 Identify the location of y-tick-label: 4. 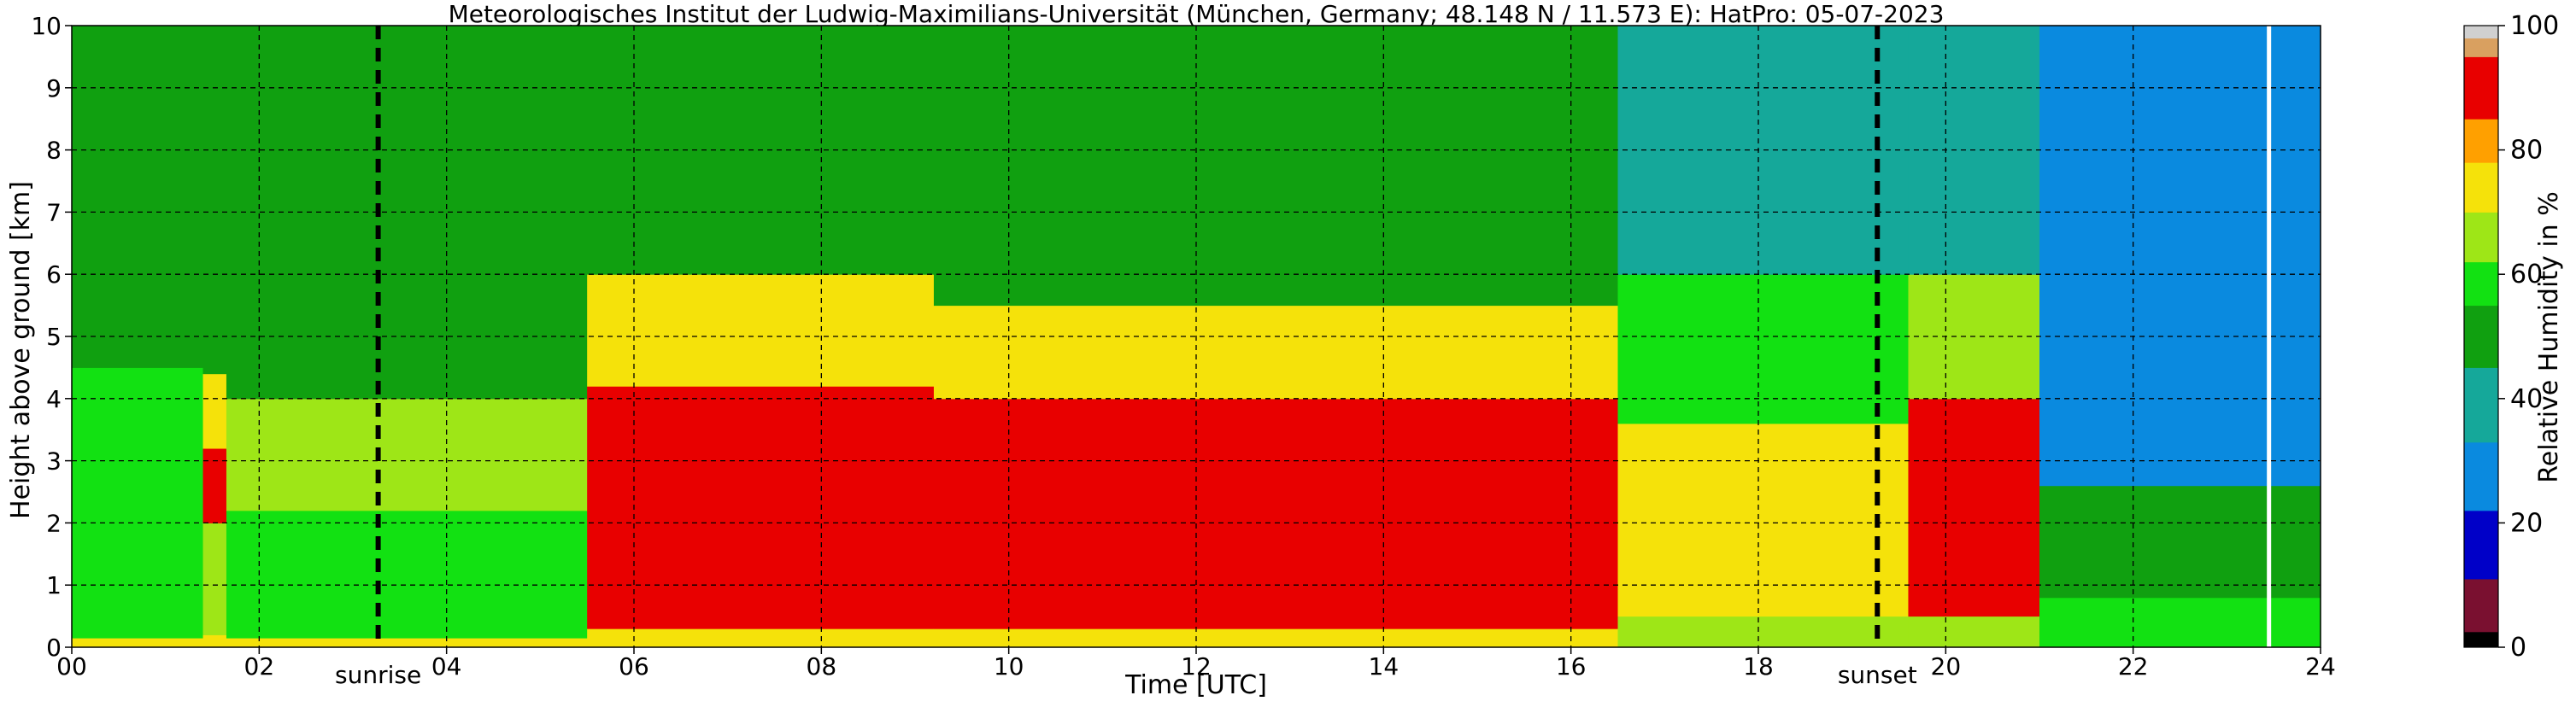
(54, 399).